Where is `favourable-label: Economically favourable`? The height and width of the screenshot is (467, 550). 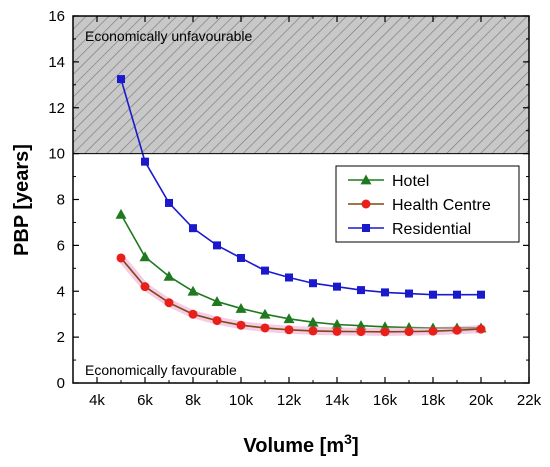
favourable-label: Economically favourable is located at coordinates (161, 370).